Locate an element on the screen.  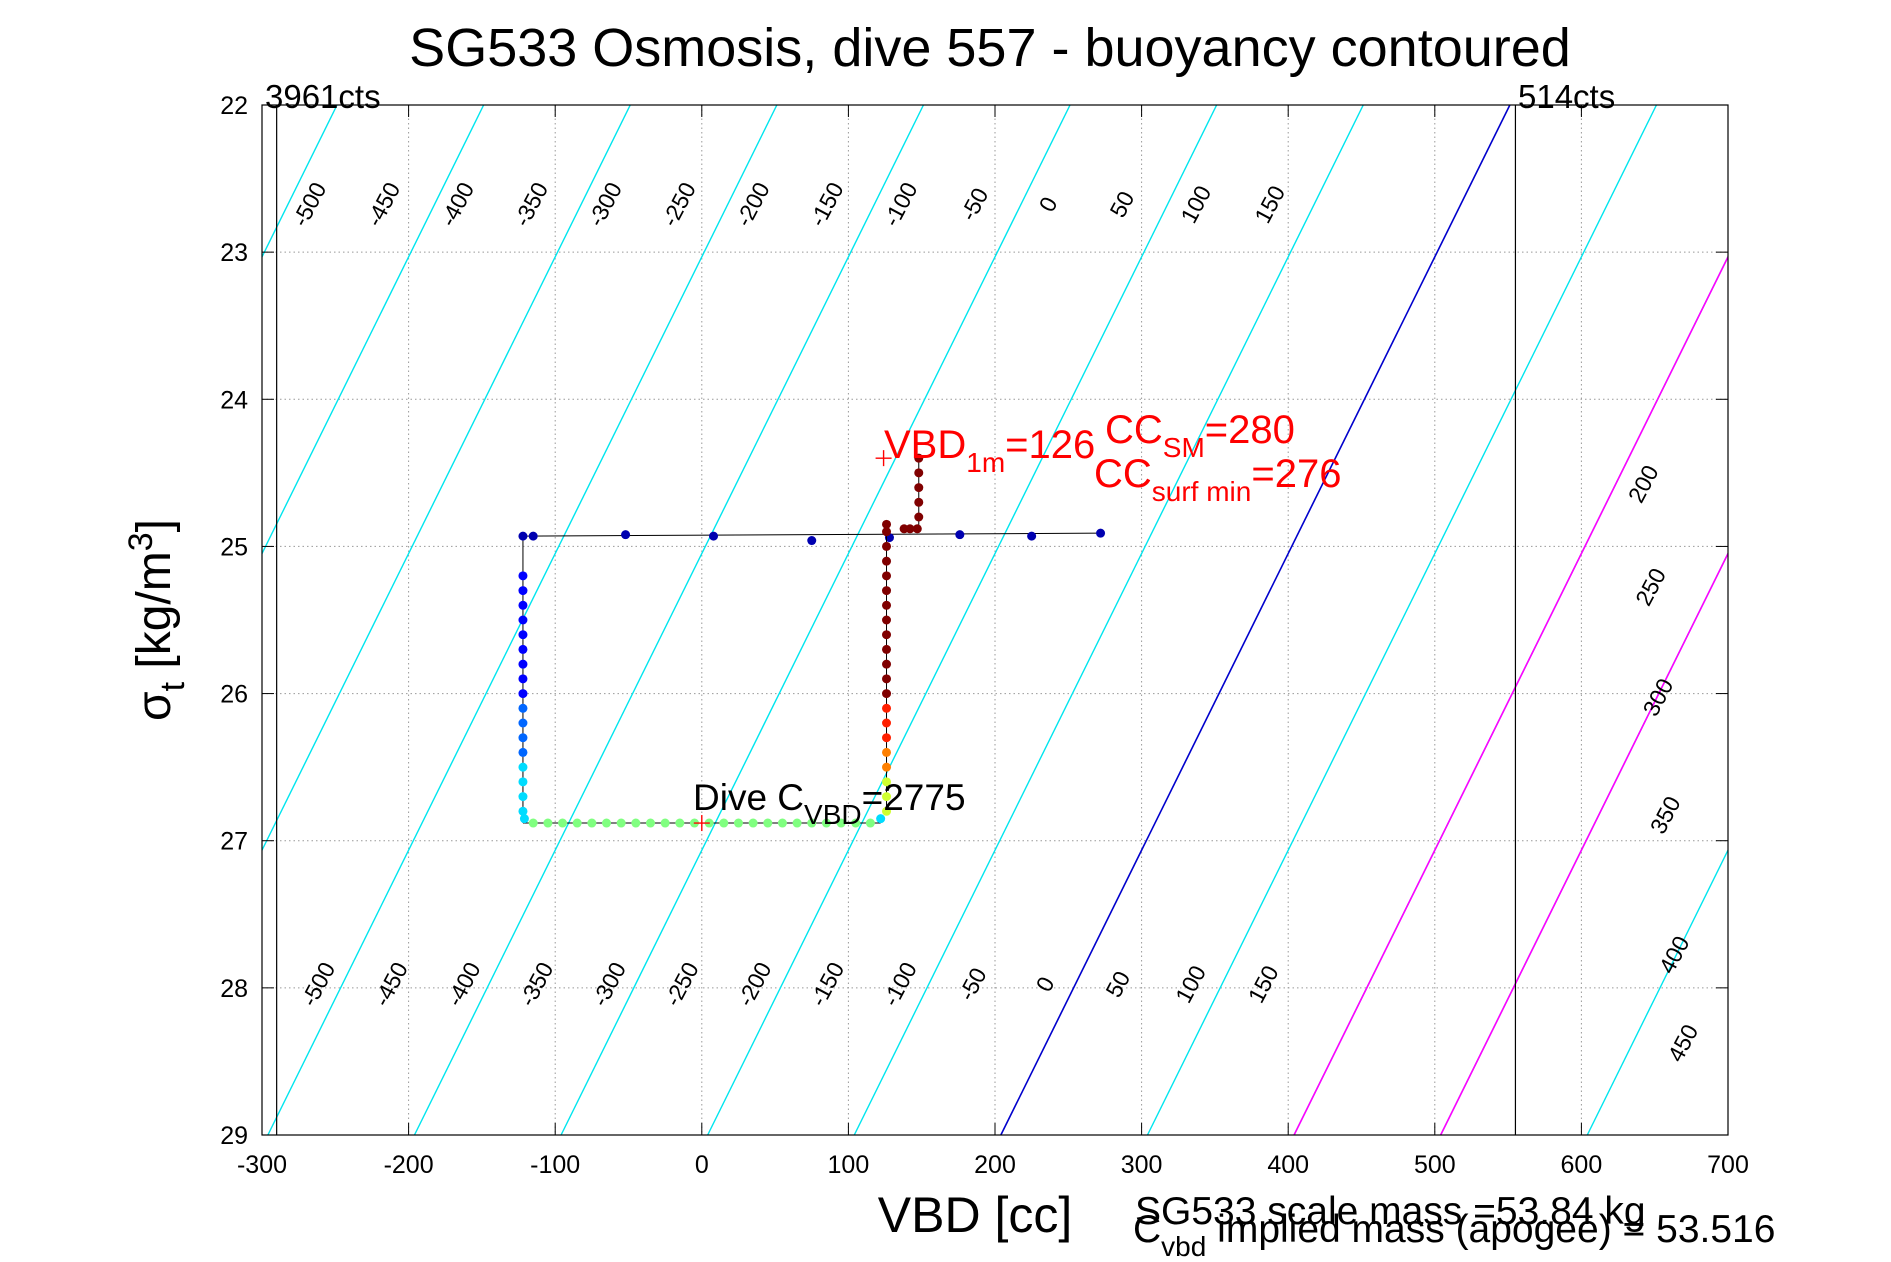
y-axis-label: σt [kg/m3] is located at coordinates (157, 620).